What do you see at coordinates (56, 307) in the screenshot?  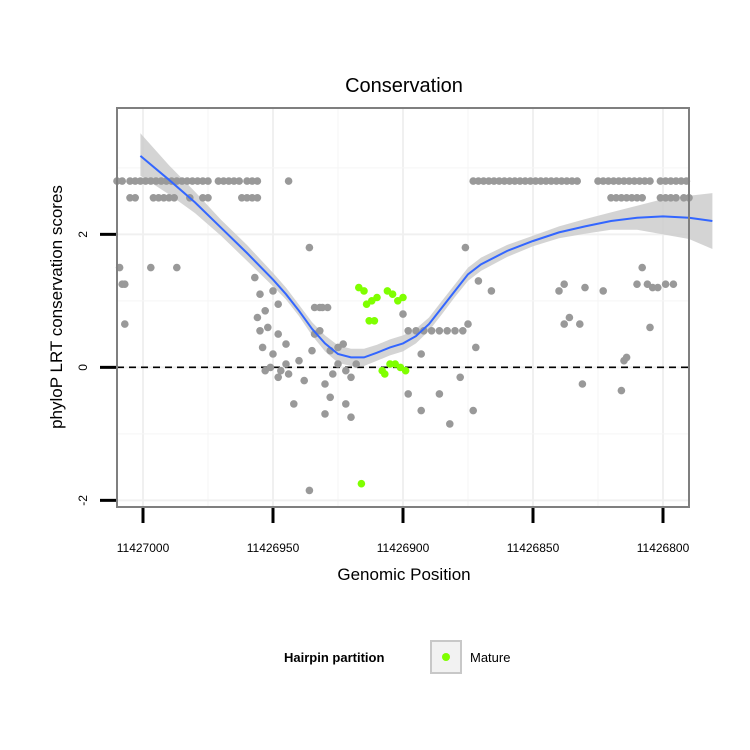 I see `y-axis-title: phyloP LRT conservation scores` at bounding box center [56, 307].